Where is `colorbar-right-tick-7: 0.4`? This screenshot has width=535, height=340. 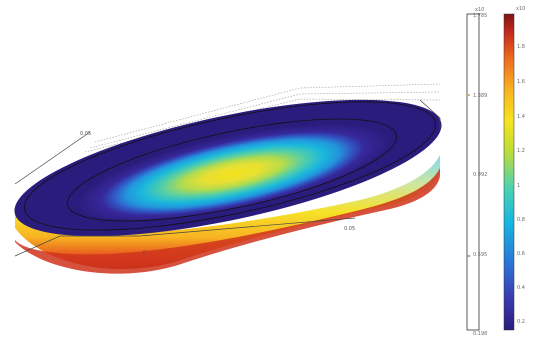
colorbar-right-tick-7: 0.4 is located at coordinates (521, 288).